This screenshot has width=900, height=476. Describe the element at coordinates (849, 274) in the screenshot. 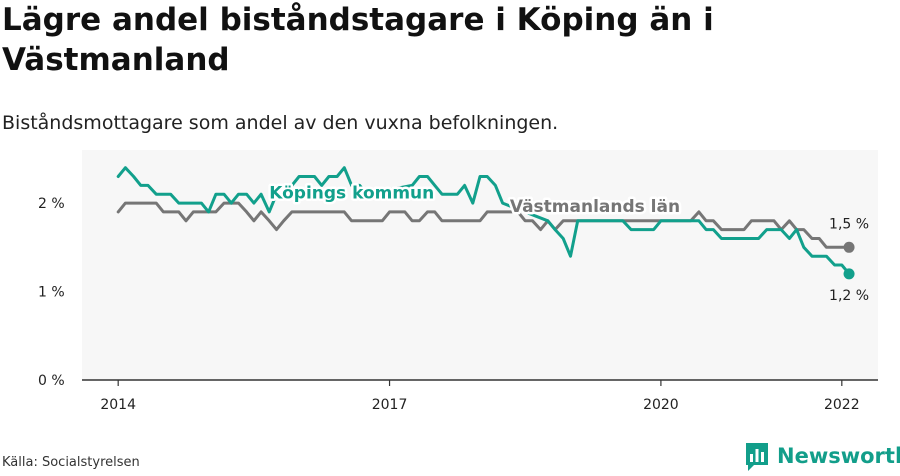

I see `koping-end-marker` at that location.